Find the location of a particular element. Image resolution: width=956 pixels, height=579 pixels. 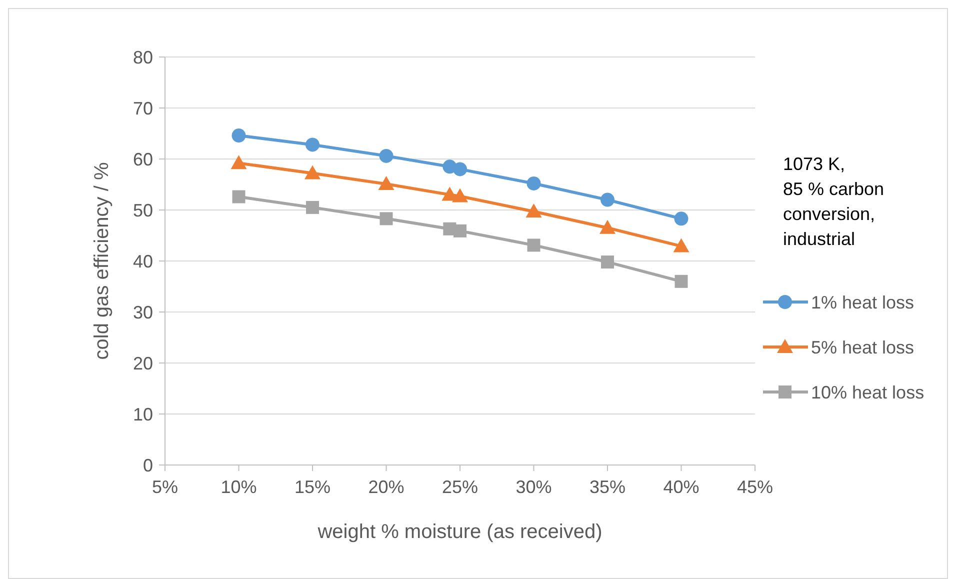

y-tick-label: 50 is located at coordinates (142, 210).